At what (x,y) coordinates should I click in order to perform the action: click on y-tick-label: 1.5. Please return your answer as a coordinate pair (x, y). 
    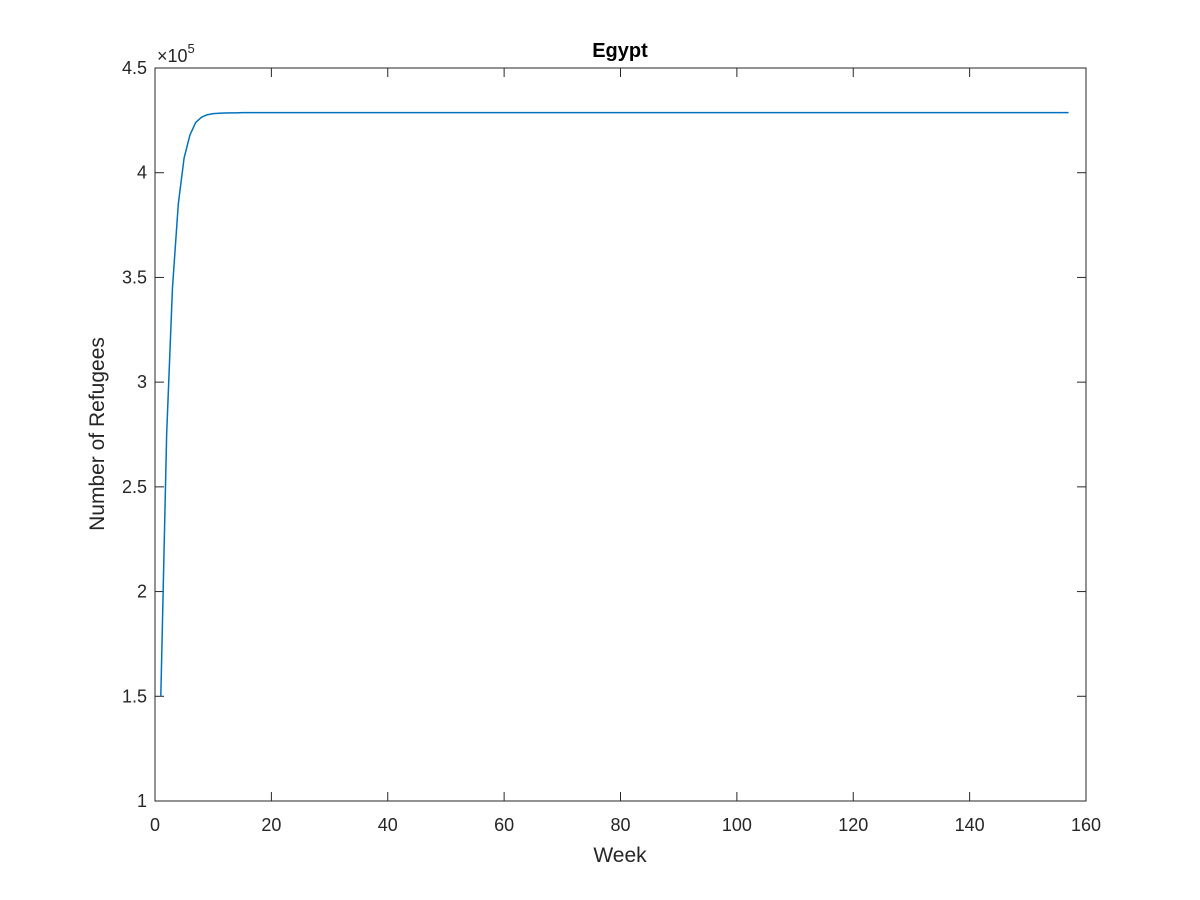
    Looking at the image, I should click on (134, 696).